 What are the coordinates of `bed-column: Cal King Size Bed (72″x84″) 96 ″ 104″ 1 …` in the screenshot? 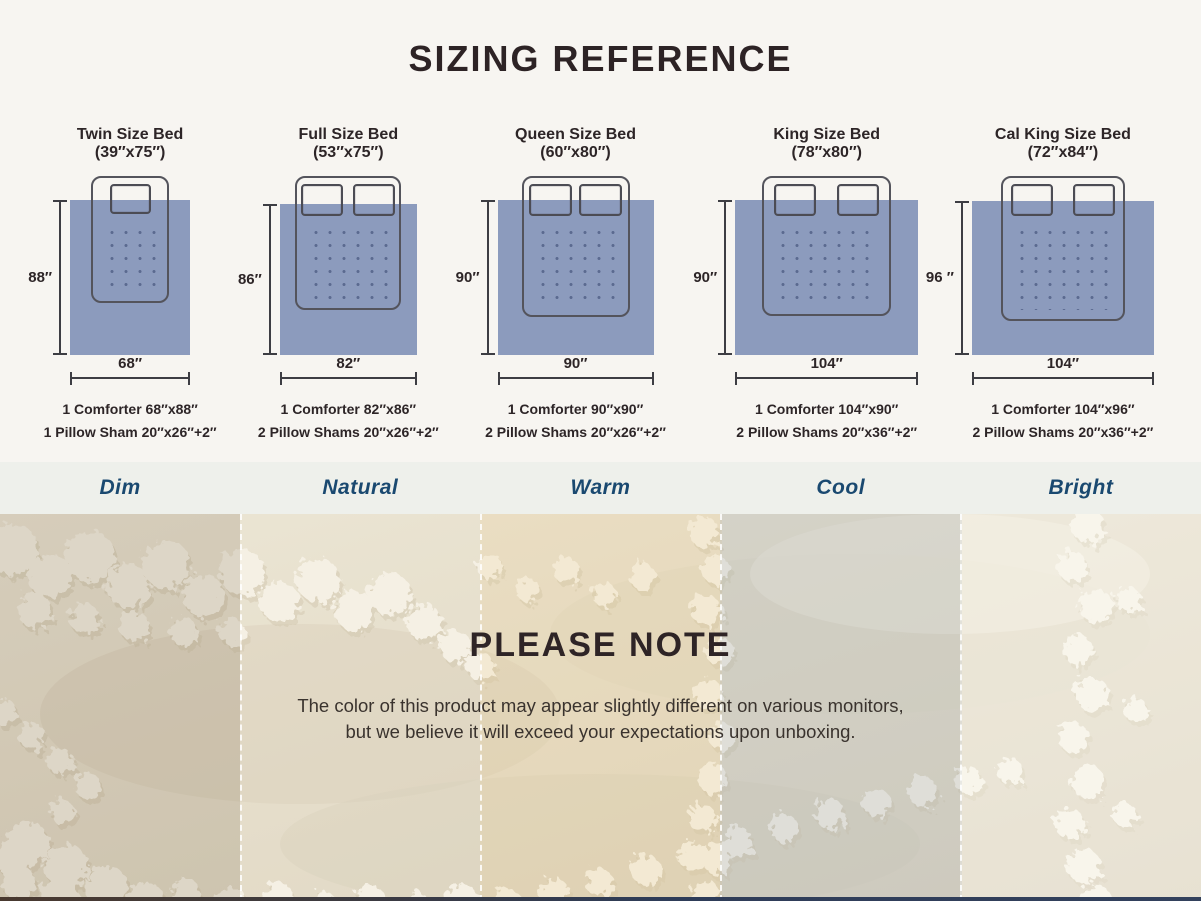 It's located at (1054, 285).